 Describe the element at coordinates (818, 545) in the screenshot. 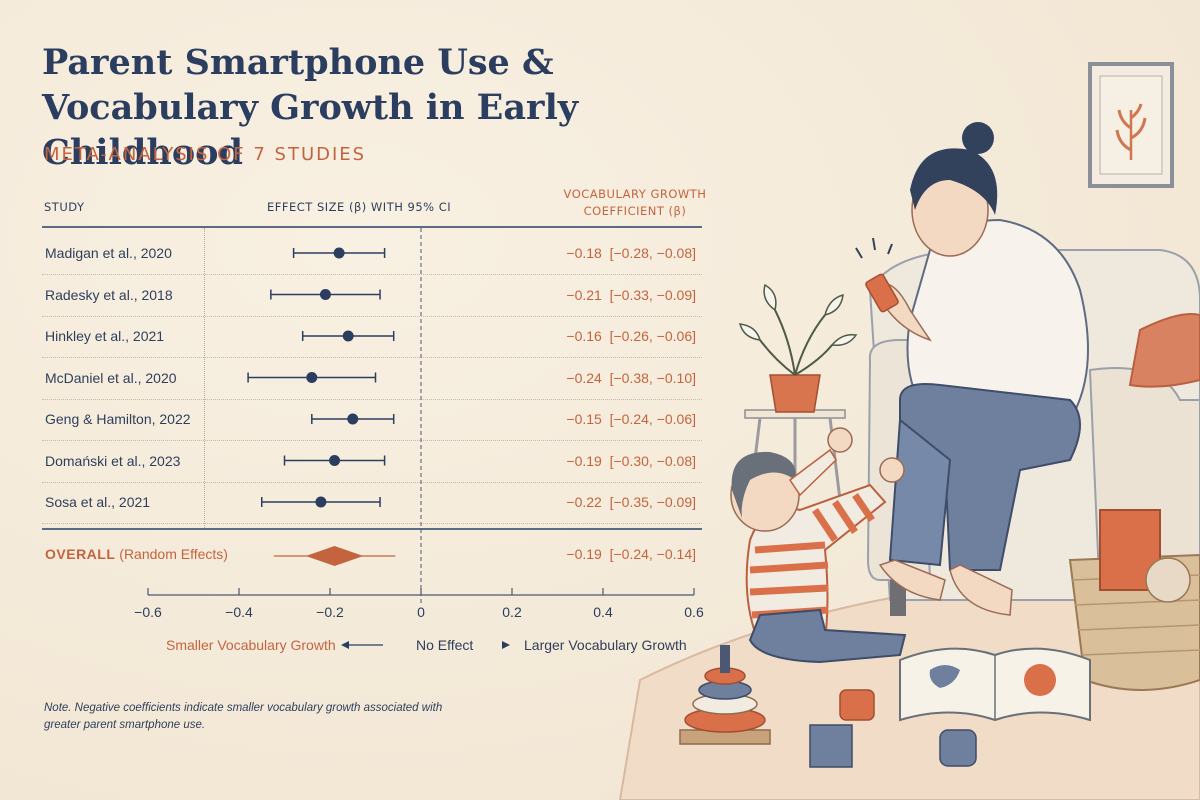

I see `child-figure` at that location.